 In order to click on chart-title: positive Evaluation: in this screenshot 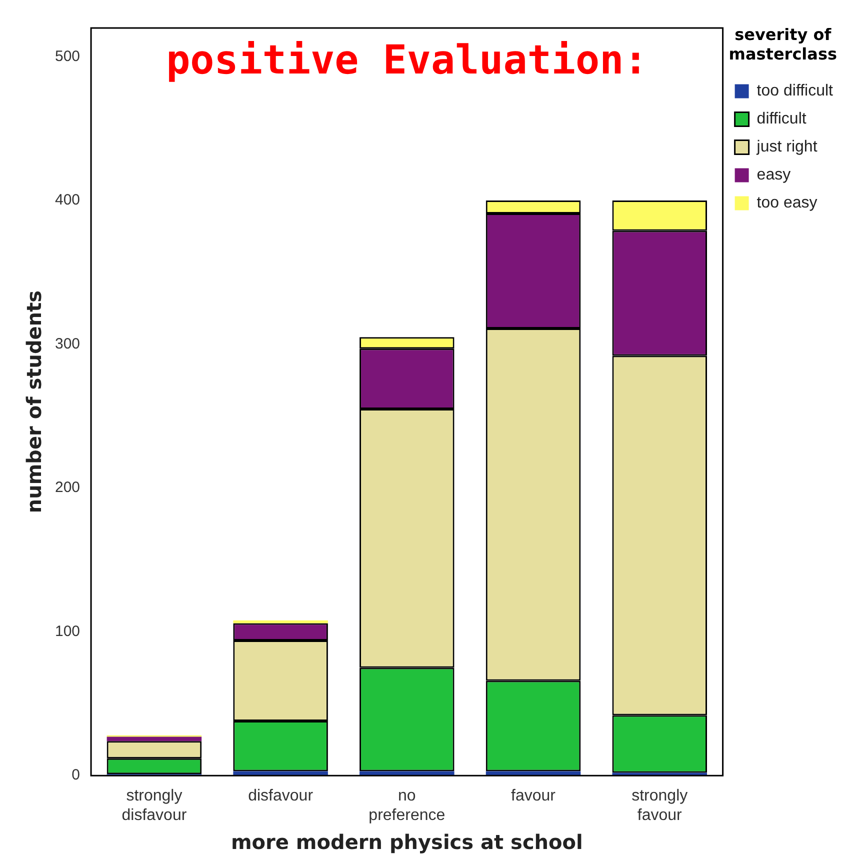, I will do `click(407, 60)`.